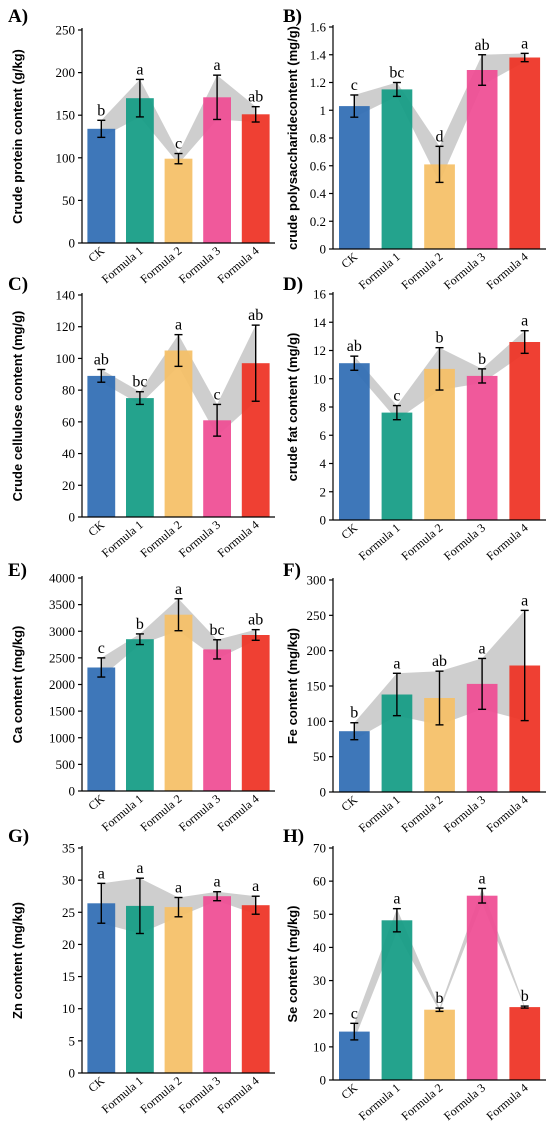  I want to click on y-tick-label: 1, so click(323, 110).